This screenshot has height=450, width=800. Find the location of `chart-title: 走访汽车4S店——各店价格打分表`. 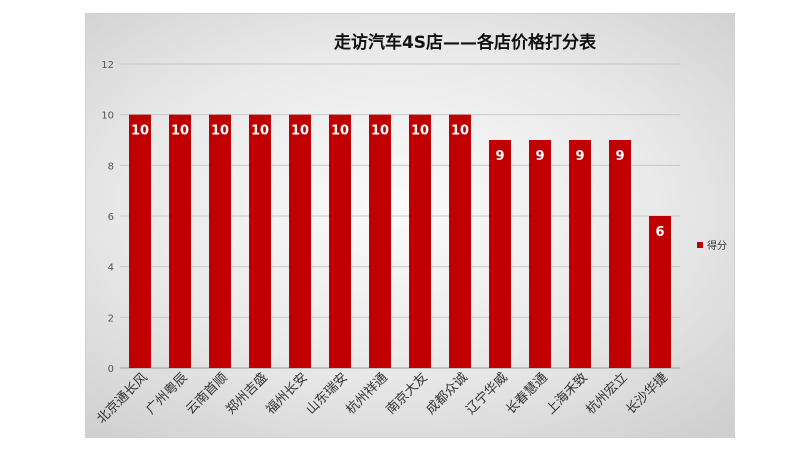

chart-title: 走访汽车4S店——各店价格打分表 is located at coordinates (465, 43).